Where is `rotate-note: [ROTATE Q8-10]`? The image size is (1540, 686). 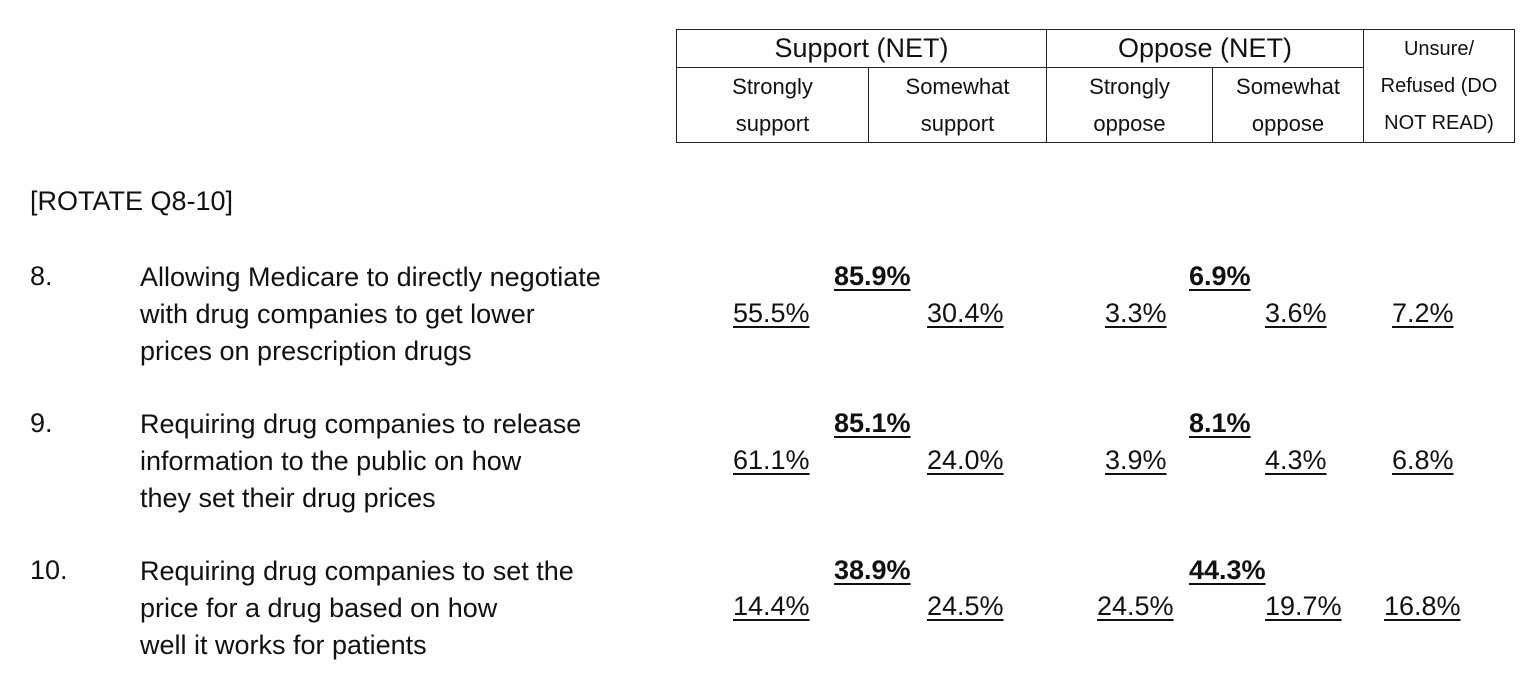 rotate-note: [ROTATE Q8-10] is located at coordinates (132, 201).